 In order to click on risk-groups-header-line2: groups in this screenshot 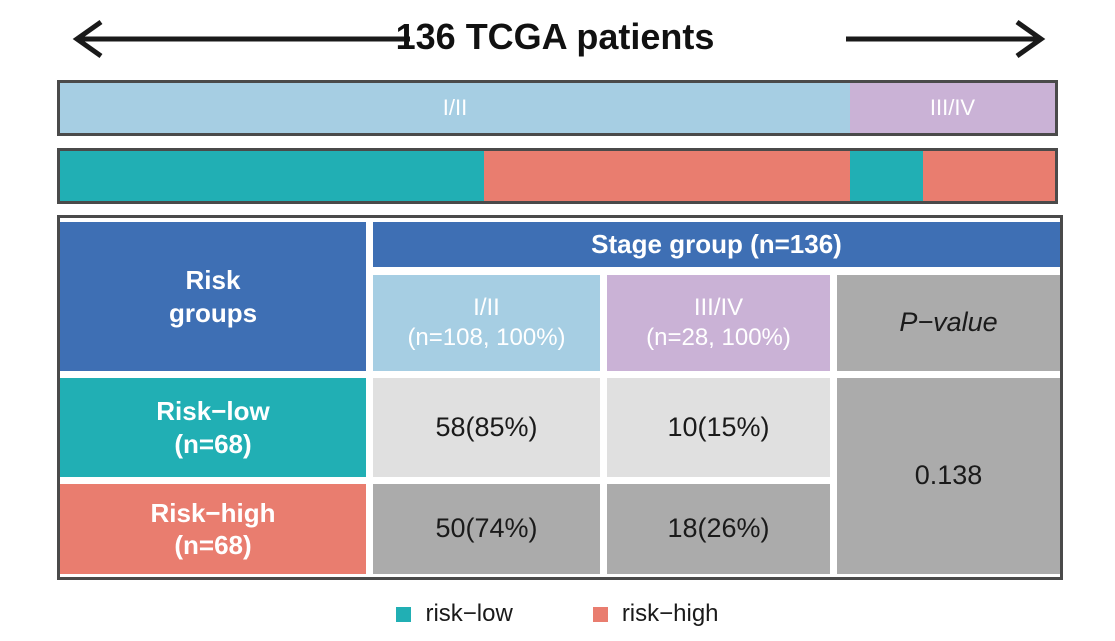, I will do `click(213, 312)`.